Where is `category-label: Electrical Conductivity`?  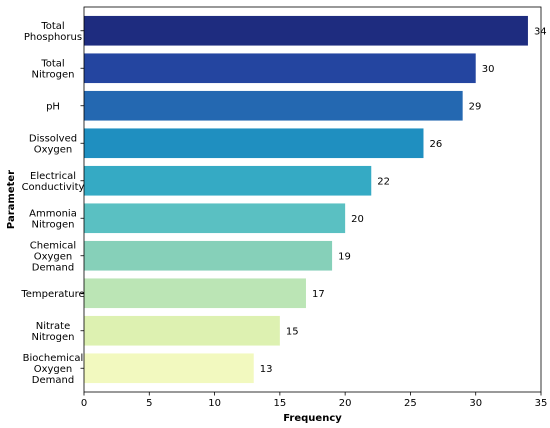 category-label: Electrical Conductivity is located at coordinates (53, 182).